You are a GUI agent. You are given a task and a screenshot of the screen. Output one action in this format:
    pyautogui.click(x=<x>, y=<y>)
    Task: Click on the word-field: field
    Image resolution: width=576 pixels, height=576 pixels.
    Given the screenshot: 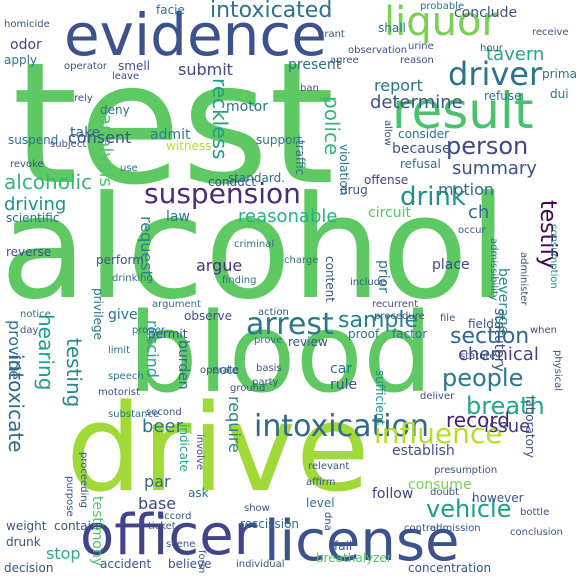 What is the action you would take?
    pyautogui.click(x=481, y=324)
    